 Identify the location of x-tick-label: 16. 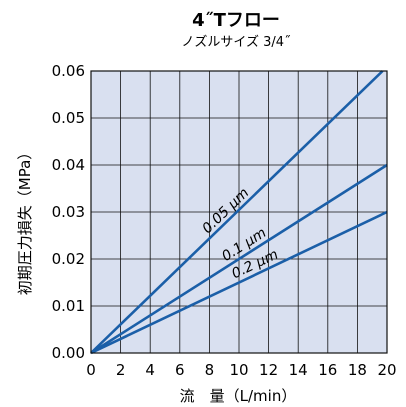
(327, 370).